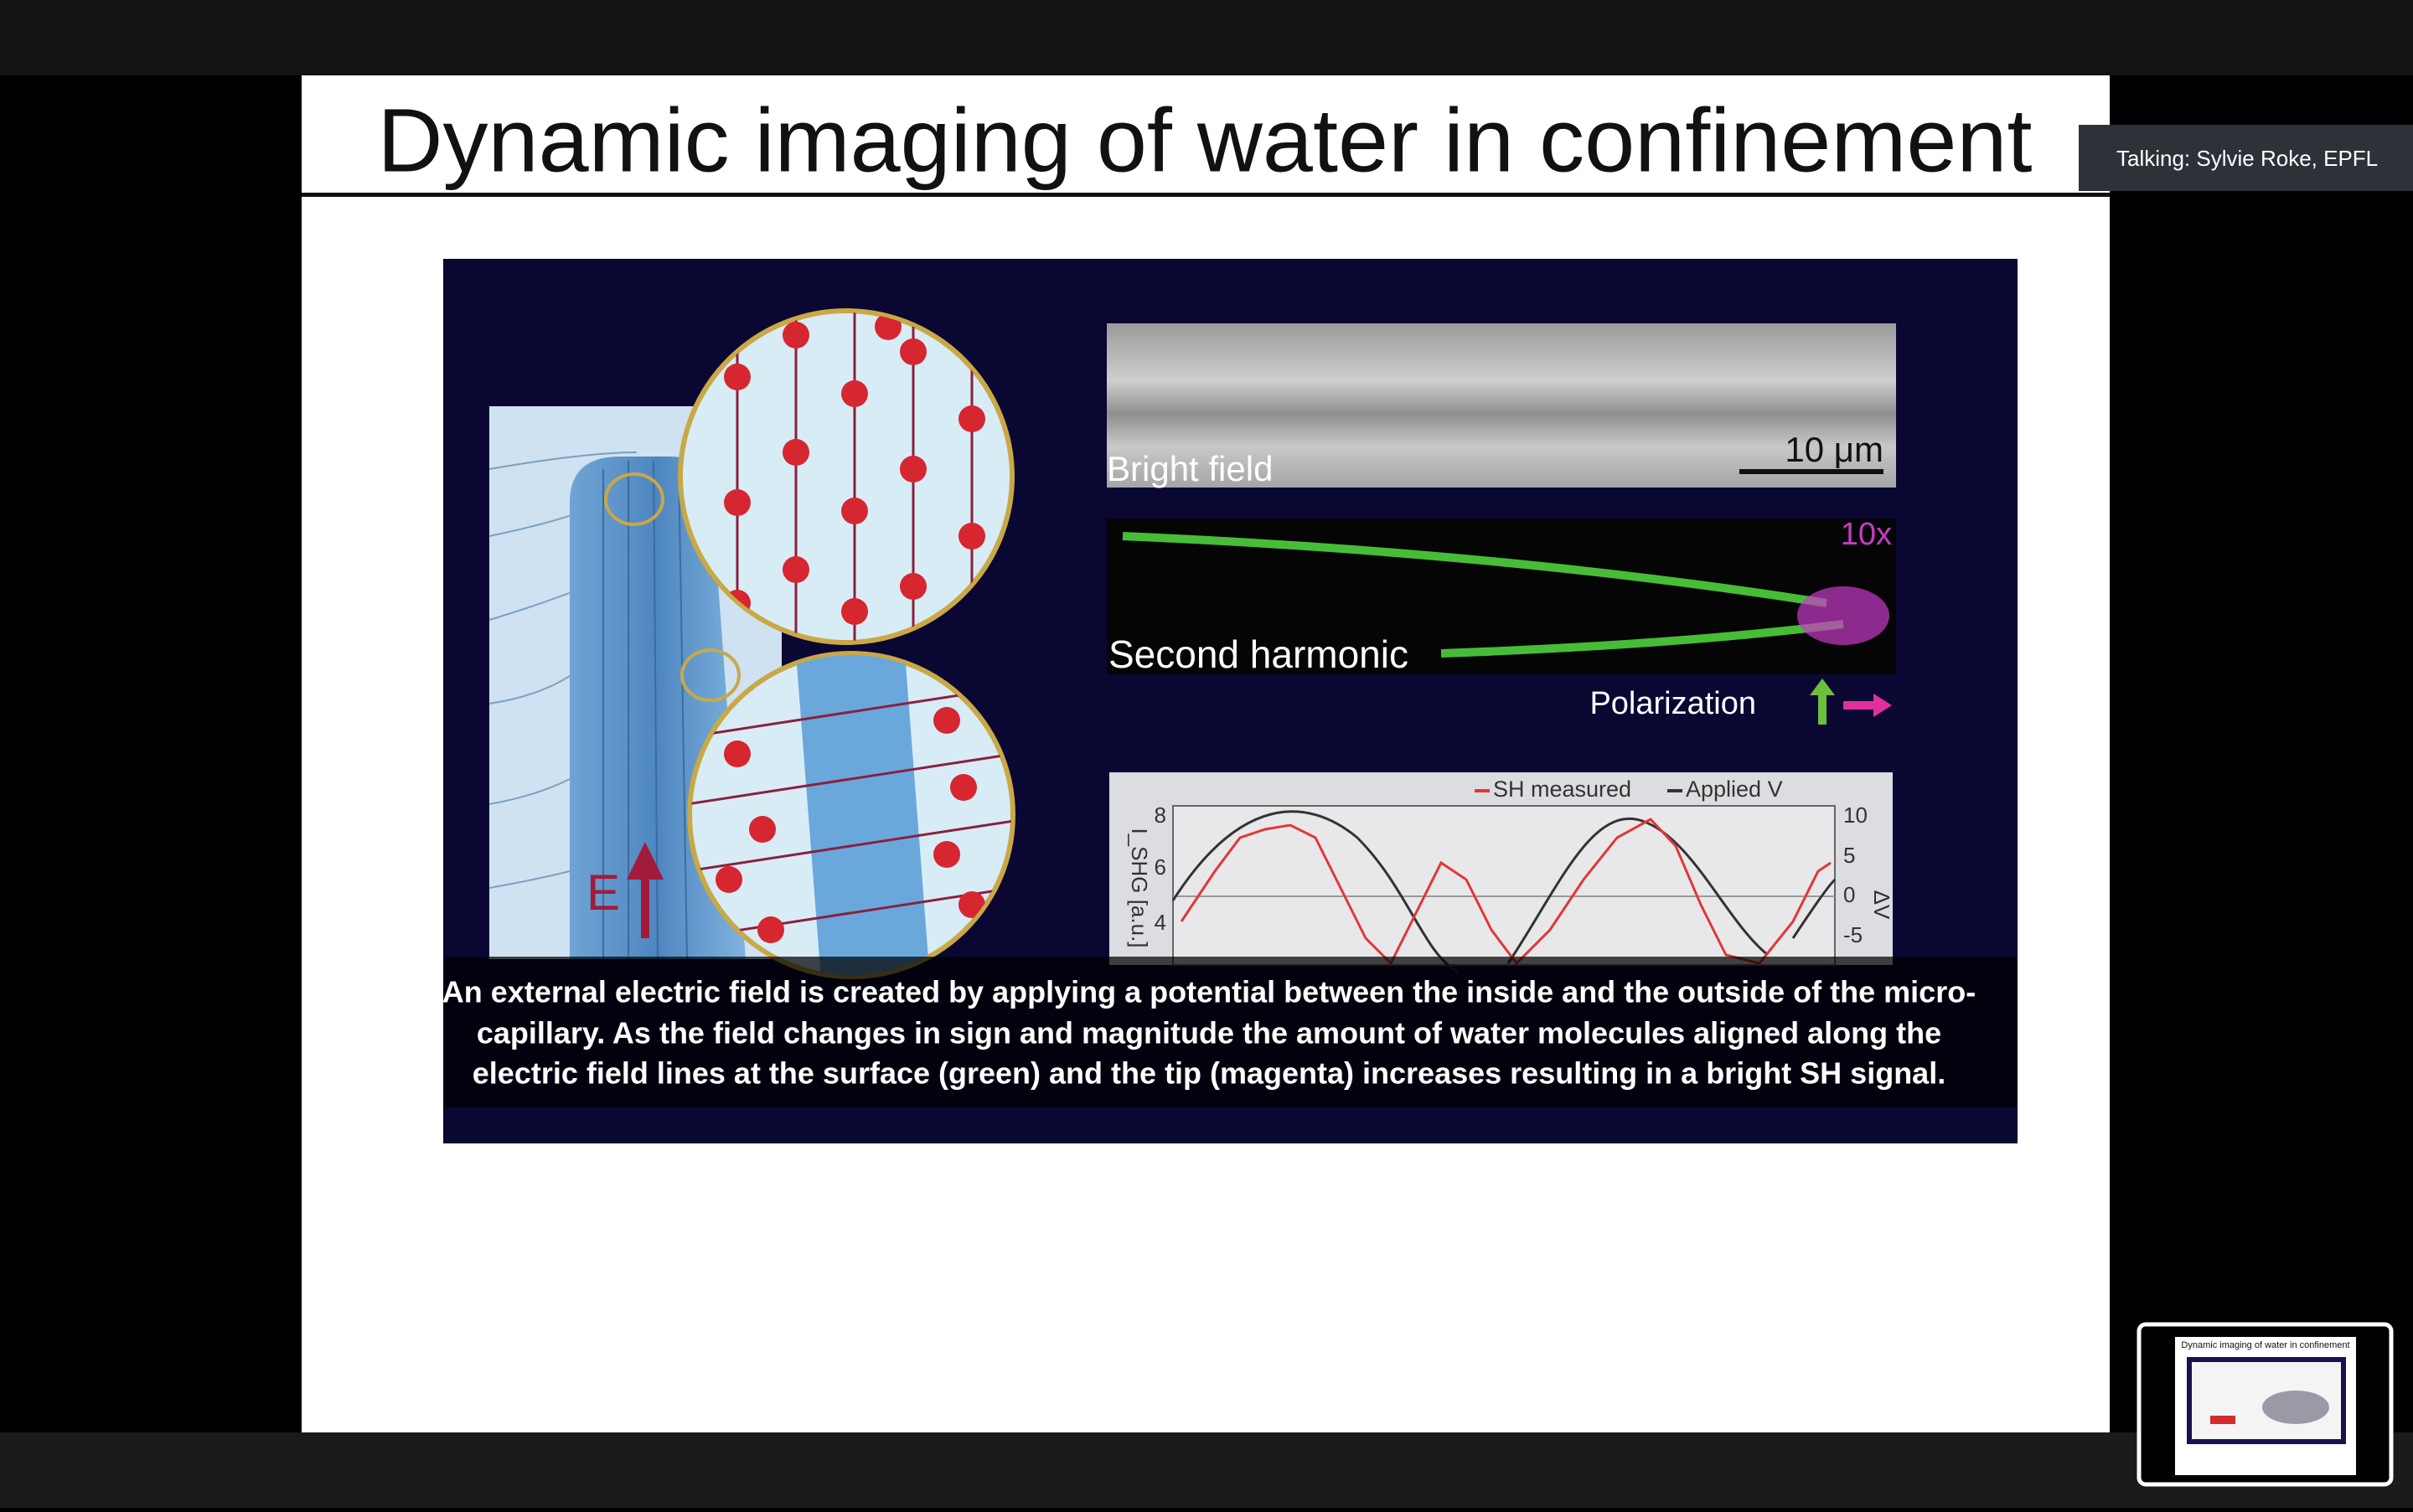  I want to click on field-label: E, so click(603, 892).